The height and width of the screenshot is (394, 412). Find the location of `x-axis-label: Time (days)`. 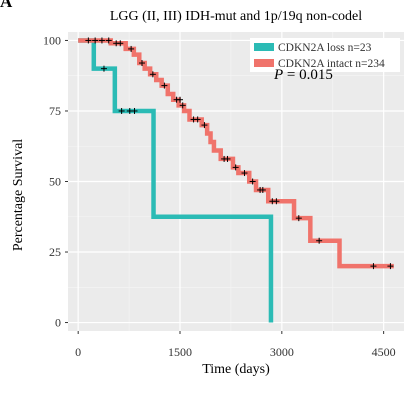

x-axis-label: Time (days) is located at coordinates (236, 369).